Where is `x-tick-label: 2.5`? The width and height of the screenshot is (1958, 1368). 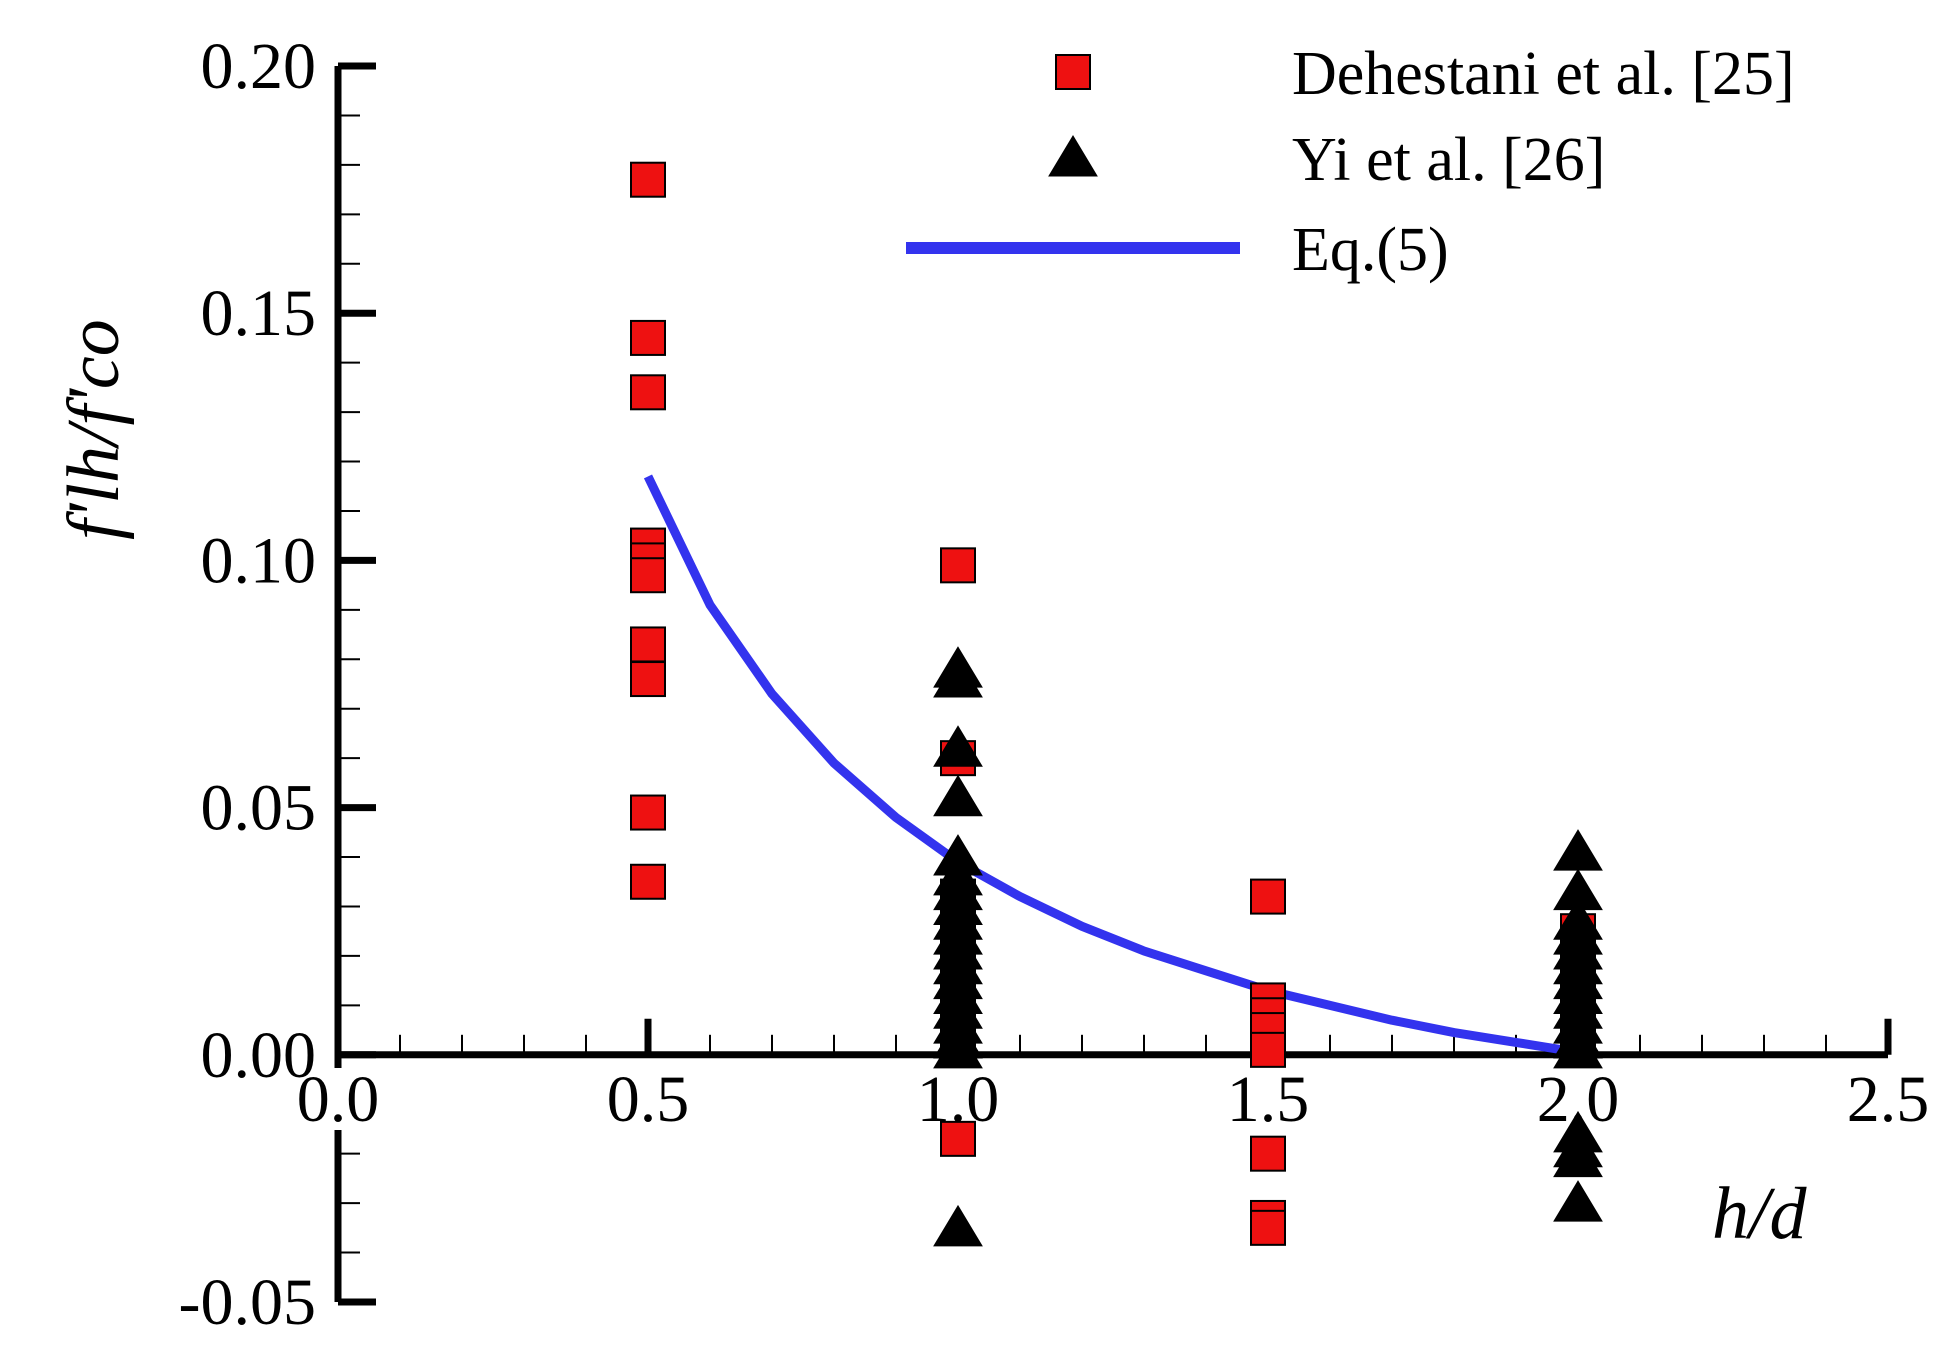 x-tick-label: 2.5 is located at coordinates (1888, 1099).